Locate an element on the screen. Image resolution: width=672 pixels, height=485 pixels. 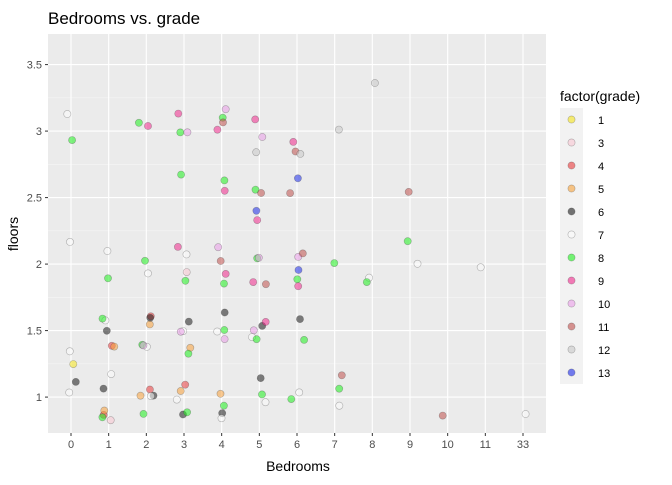
y-tick-label: 3.5 is located at coordinates (34, 66).